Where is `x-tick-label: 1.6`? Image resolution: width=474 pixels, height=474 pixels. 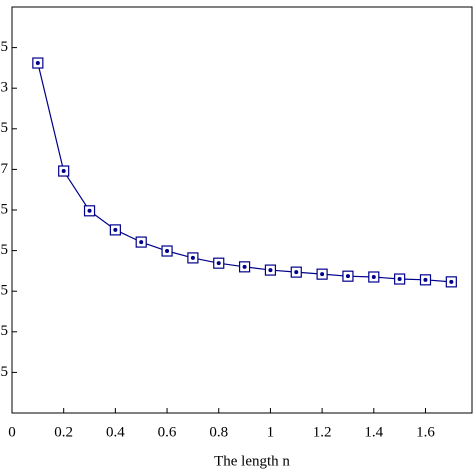
x-tick-label: 1.6 is located at coordinates (425, 432).